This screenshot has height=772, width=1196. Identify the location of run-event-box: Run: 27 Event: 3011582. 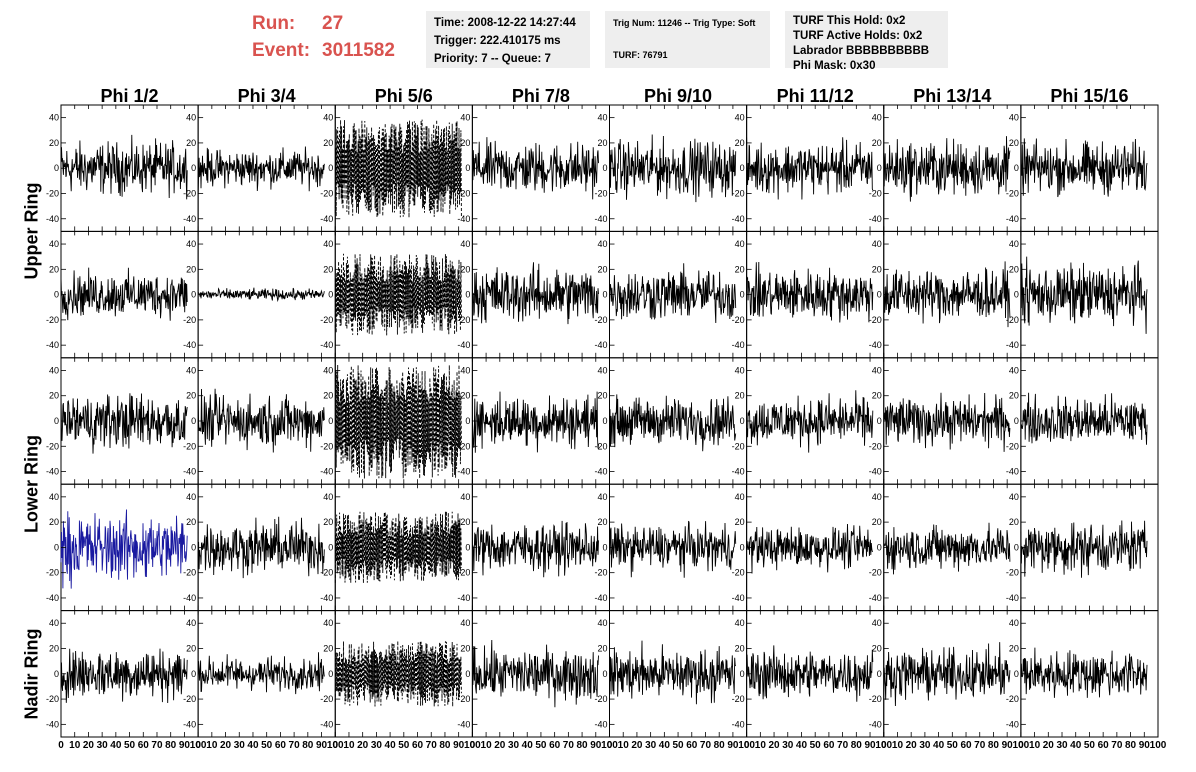
(332, 37).